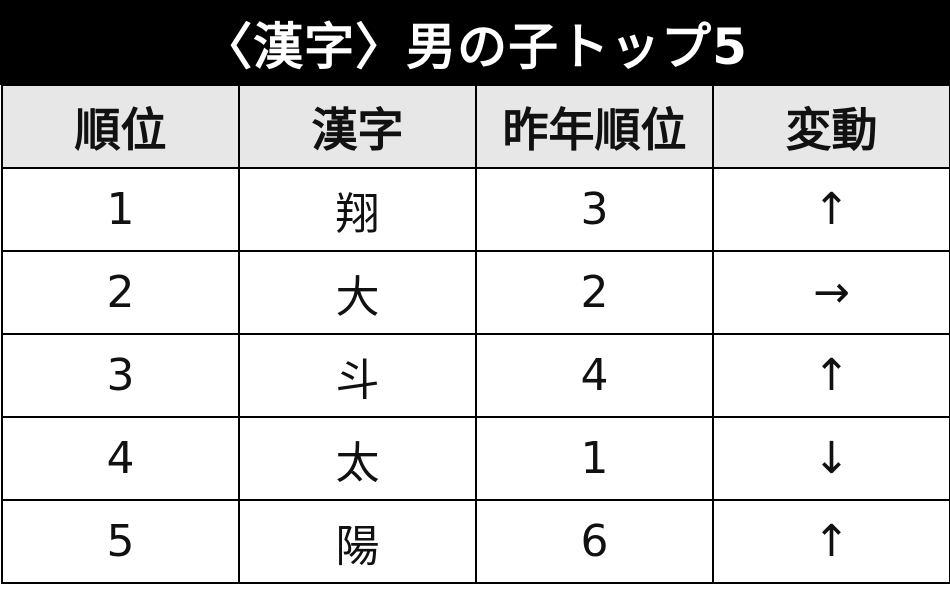 The height and width of the screenshot is (593, 950). I want to click on table-title: 〈漢字〉男の子トップ5, so click(475, 42).